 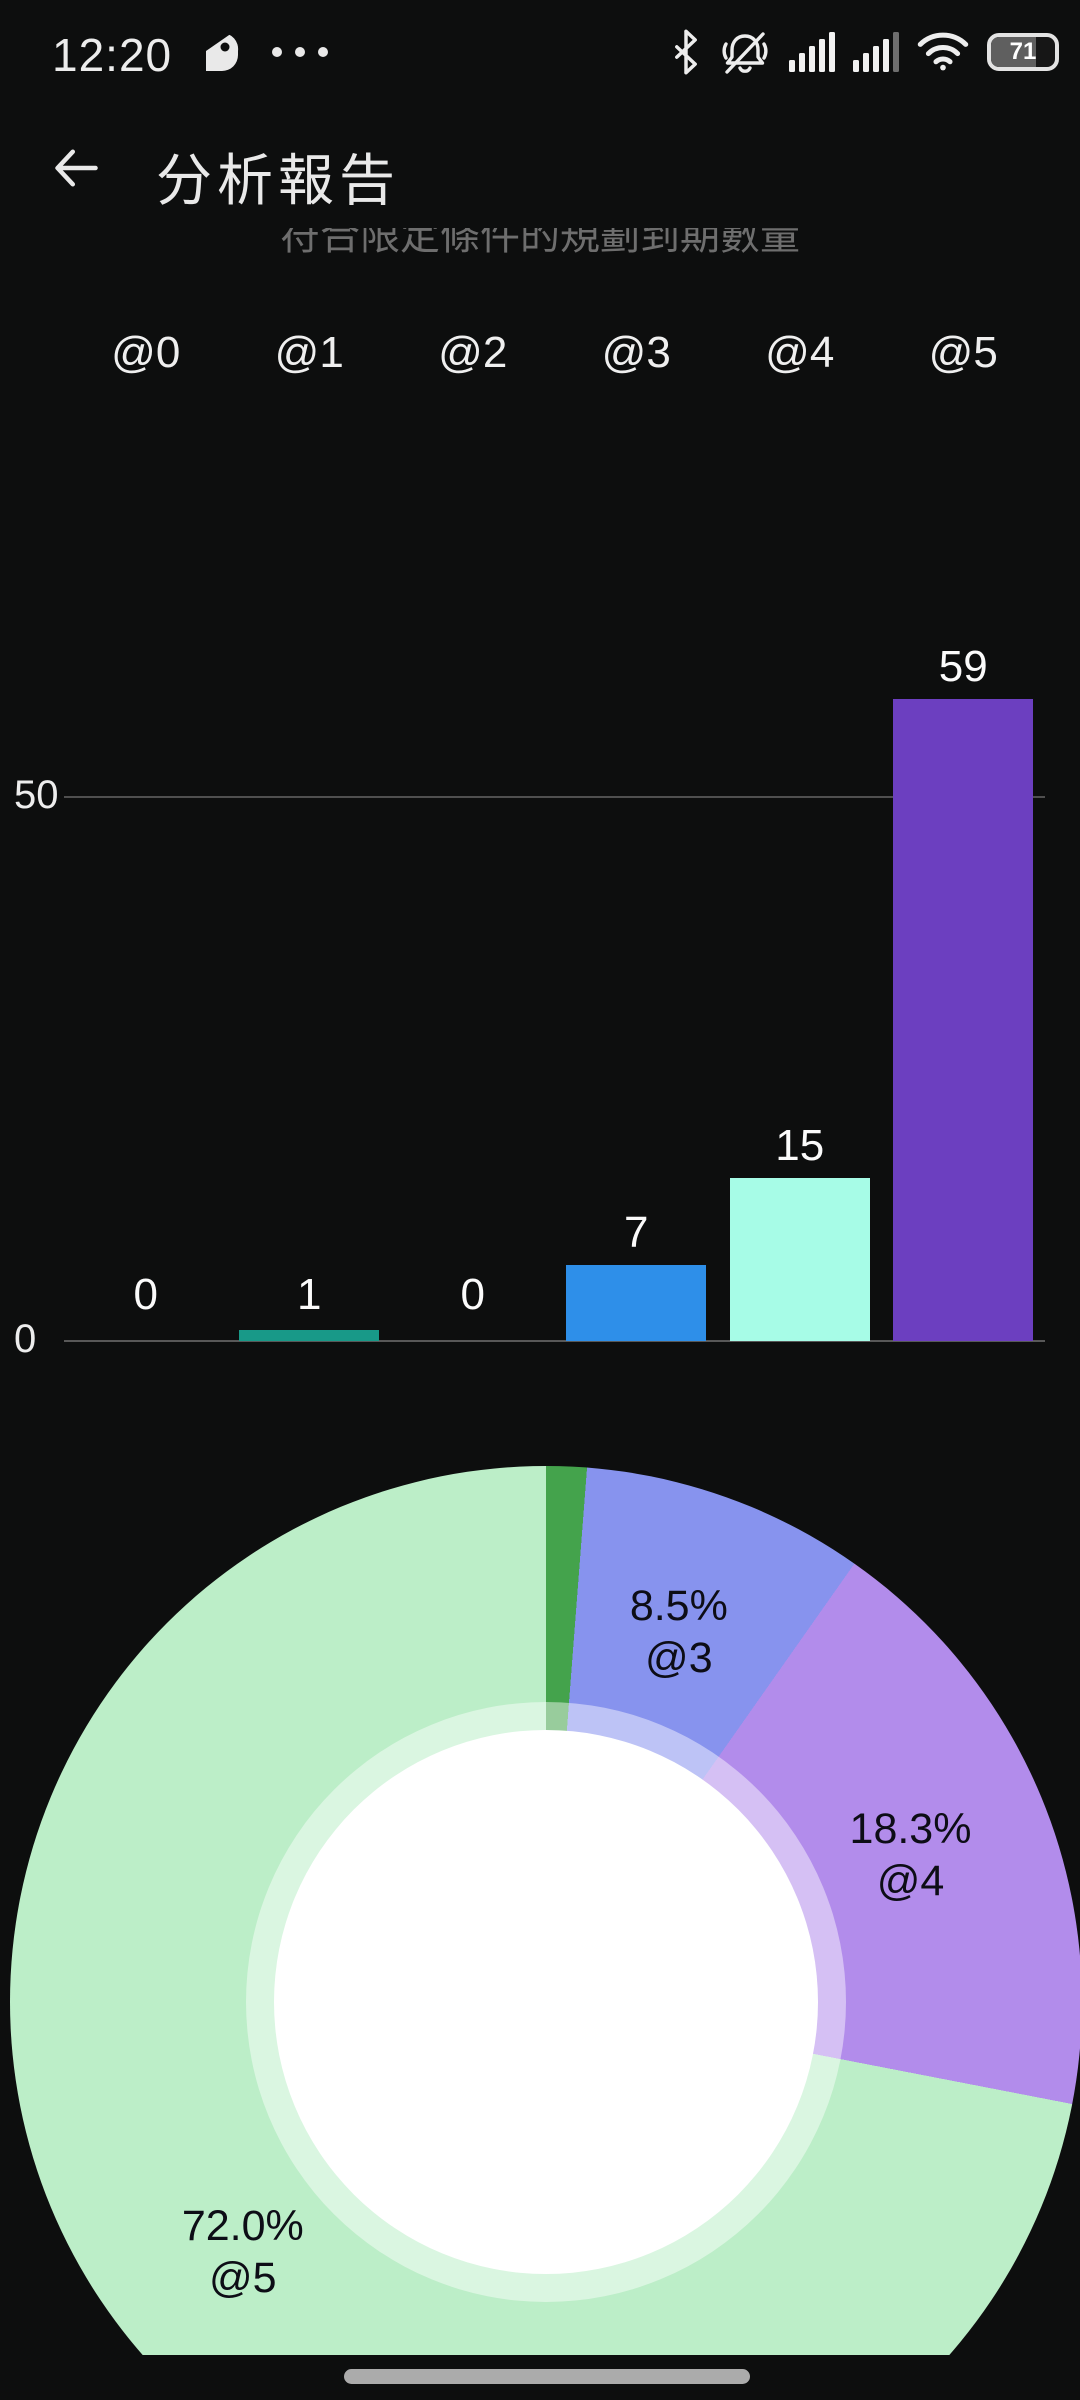 What do you see at coordinates (910, 1855) in the screenshot?
I see `pie-label-@4: 18.3% @4` at bounding box center [910, 1855].